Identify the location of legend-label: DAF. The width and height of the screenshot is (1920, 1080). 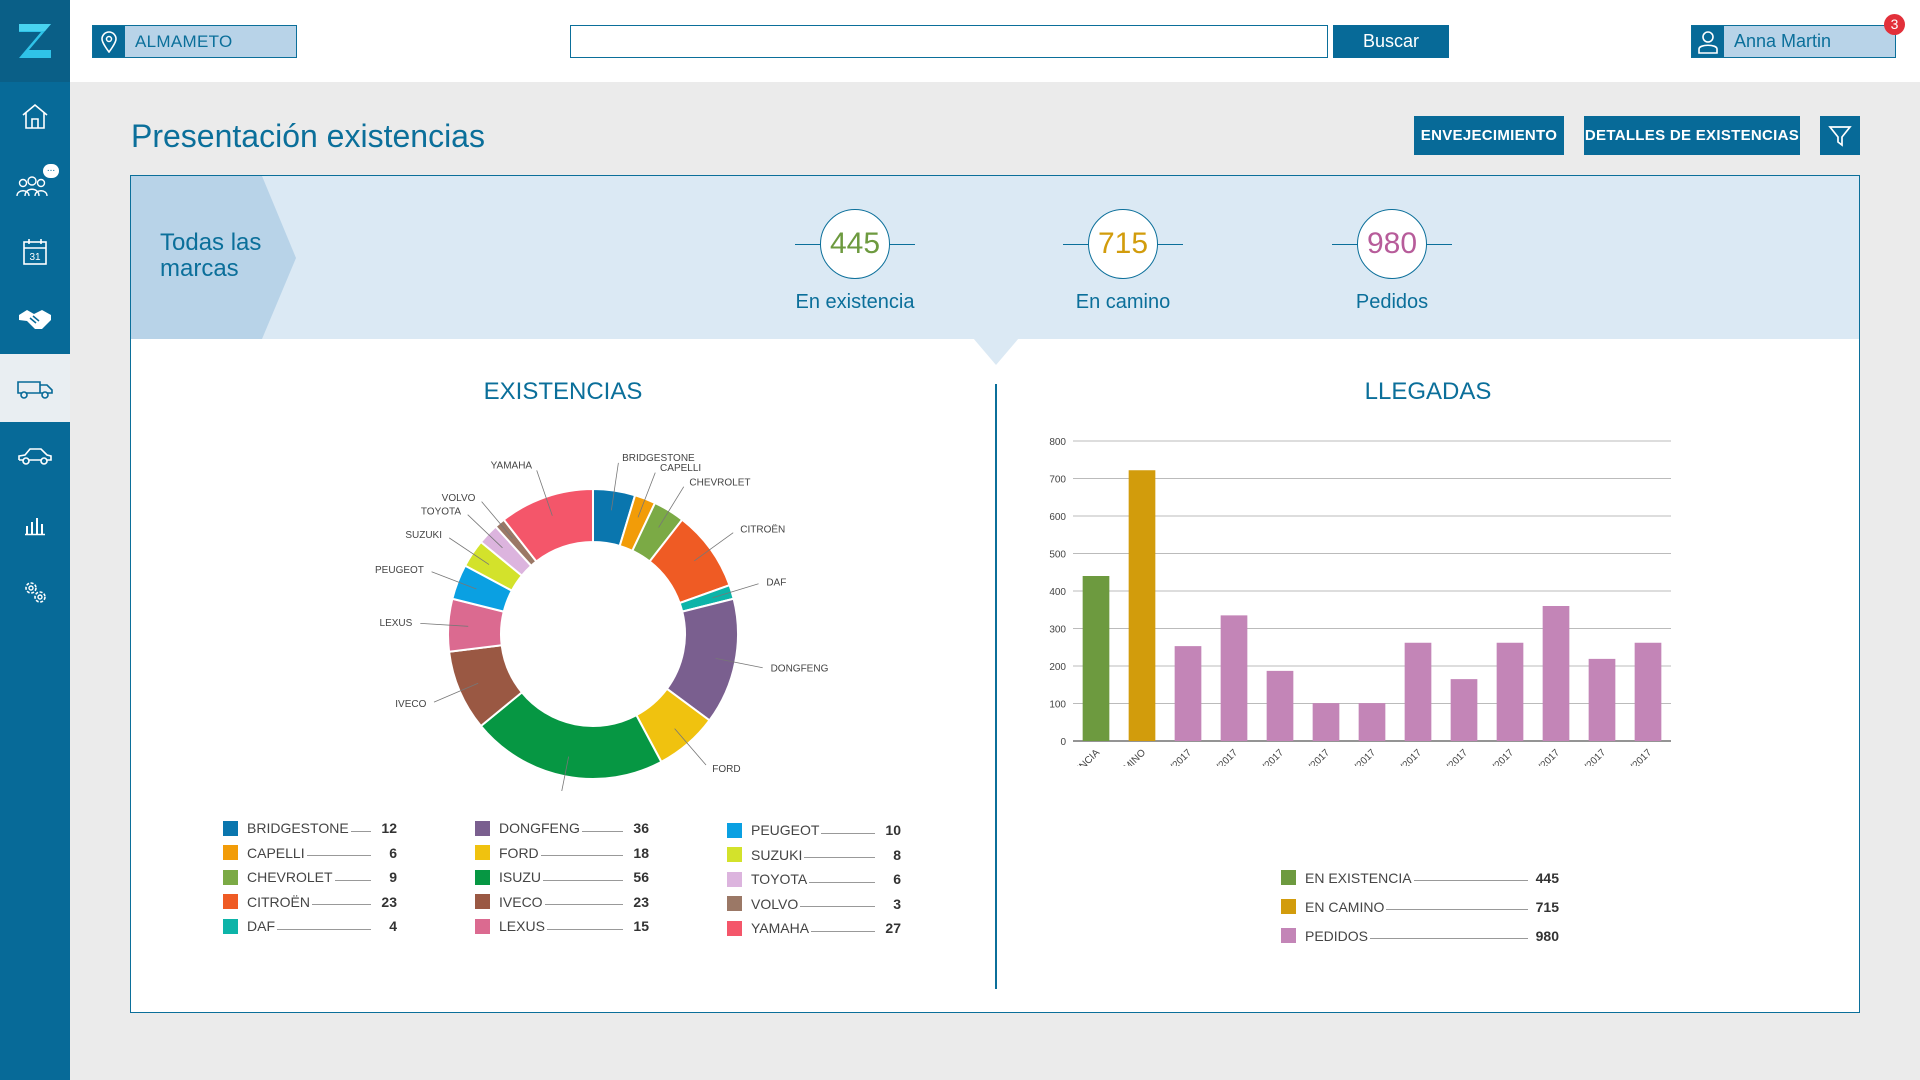
(261, 926).